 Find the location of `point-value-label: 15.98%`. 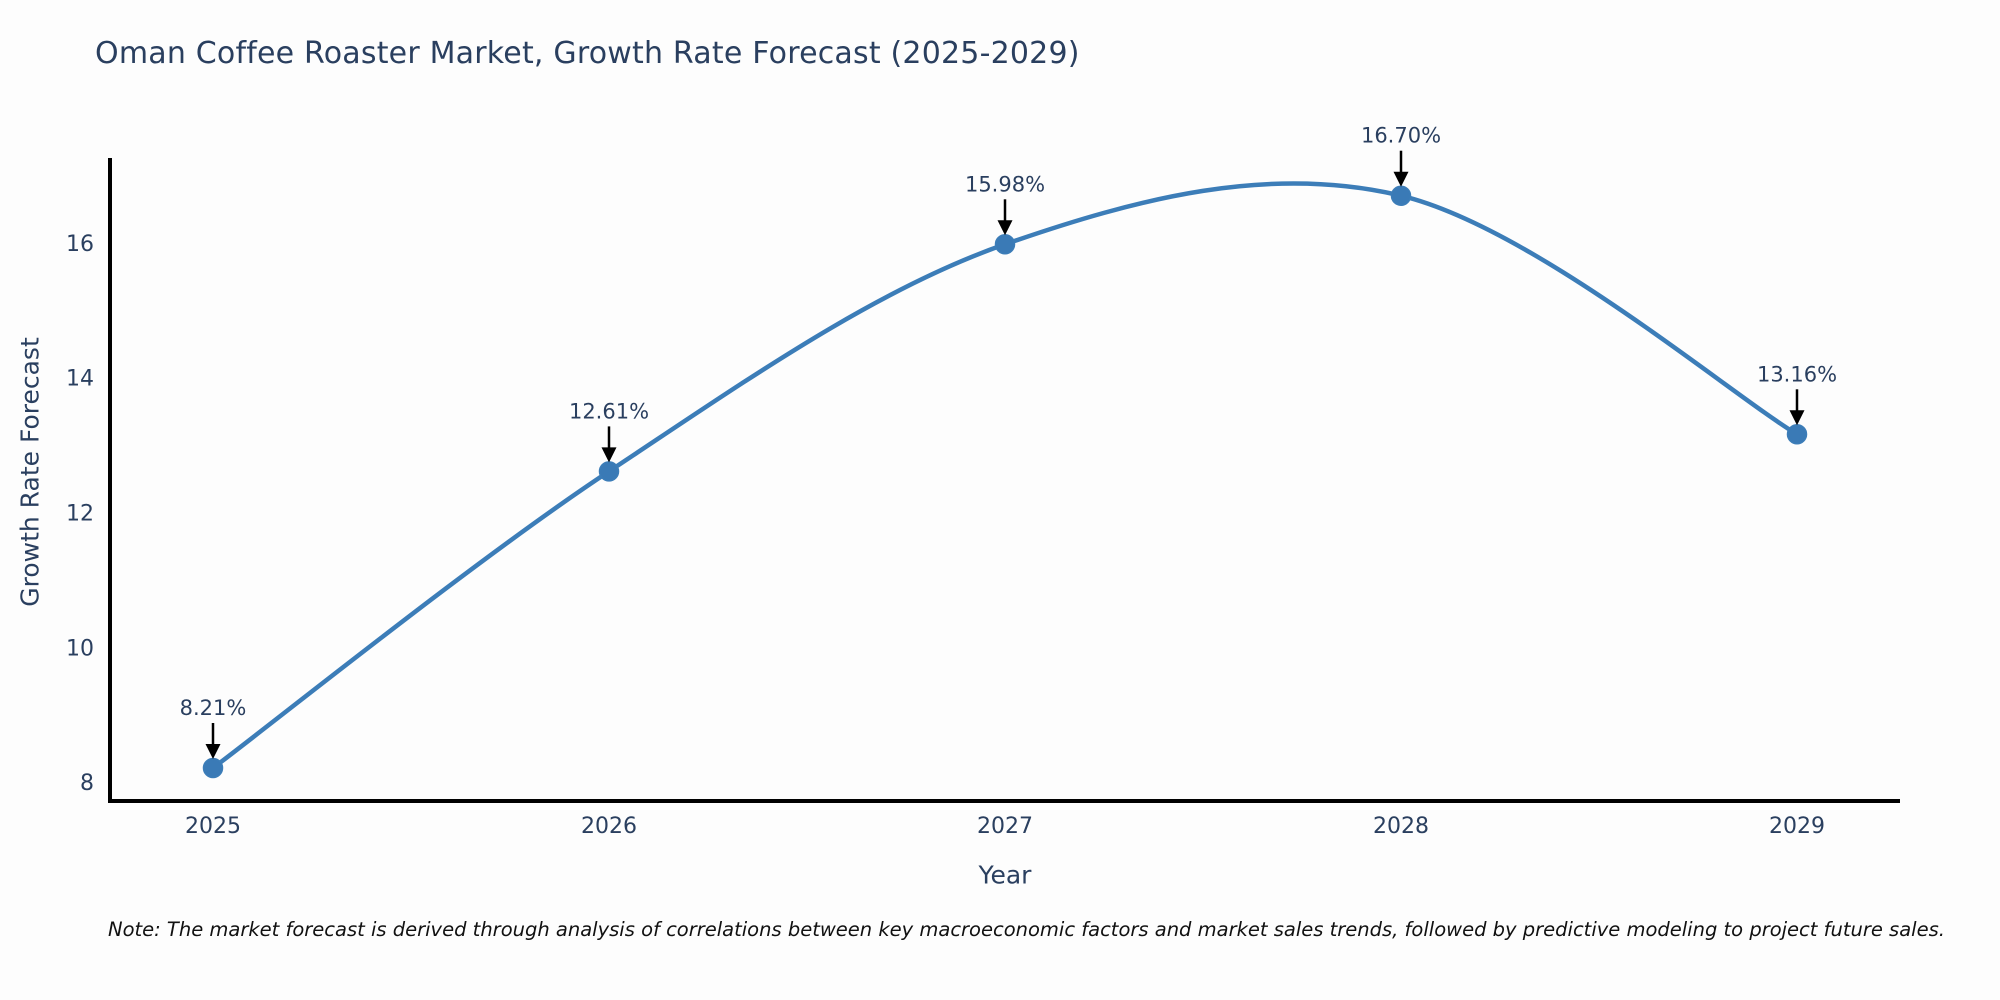

point-value-label: 15.98% is located at coordinates (1005, 184).